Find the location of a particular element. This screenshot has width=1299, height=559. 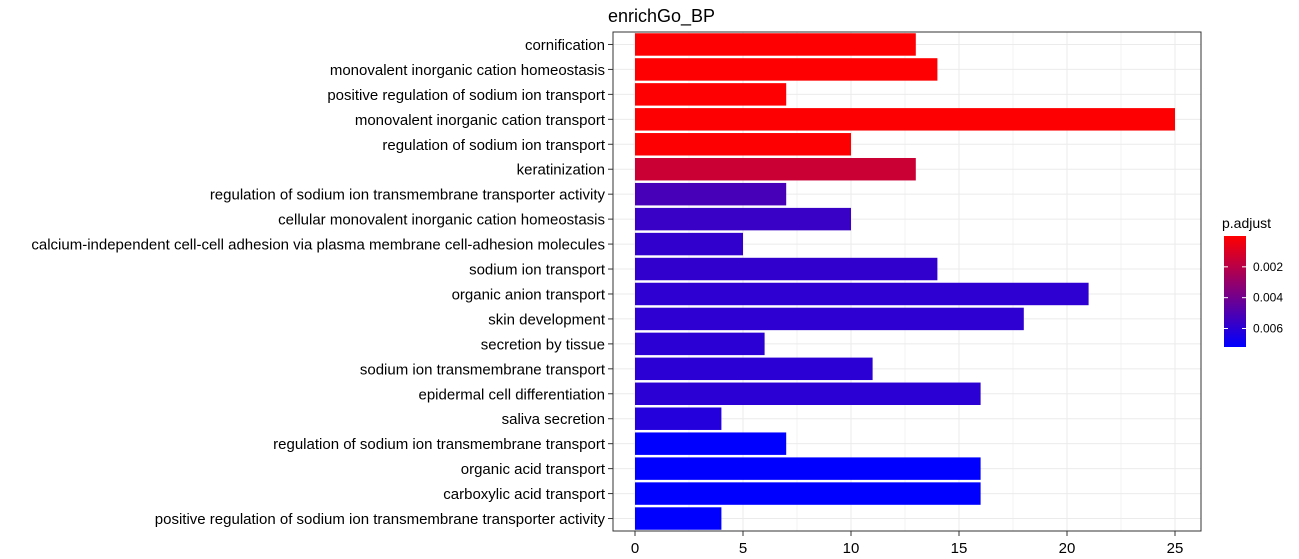

legend-tick-label: 0.002 is located at coordinates (1268, 267).